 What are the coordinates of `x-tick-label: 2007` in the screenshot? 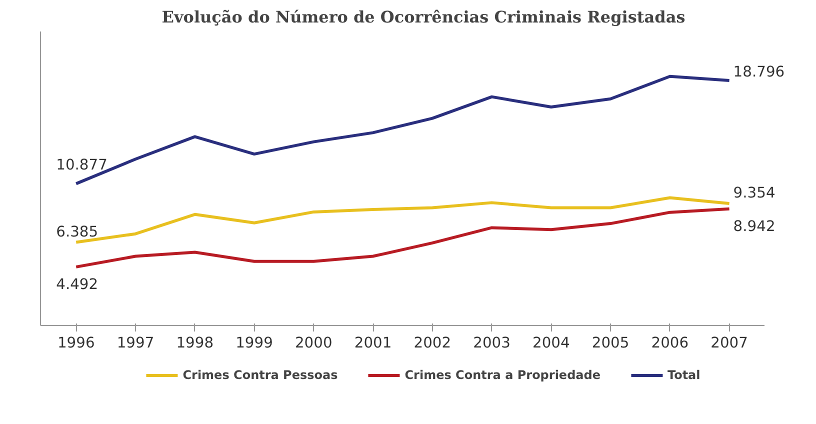 It's located at (729, 343).